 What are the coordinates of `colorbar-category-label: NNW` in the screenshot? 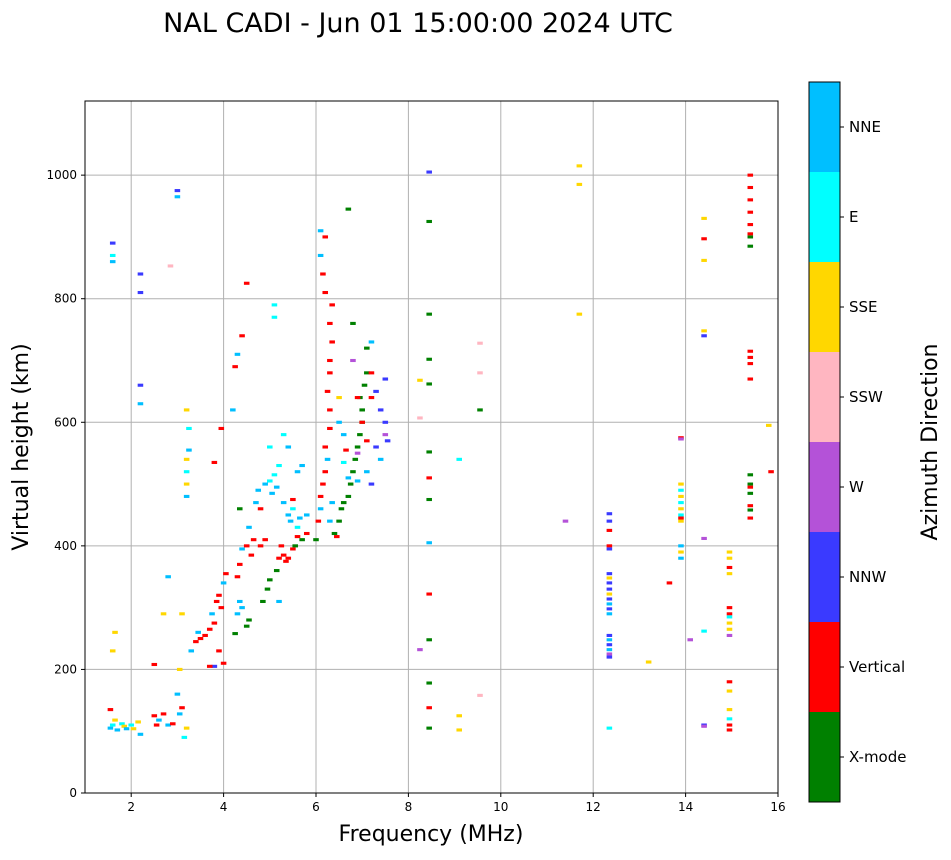 It's located at (867, 577).